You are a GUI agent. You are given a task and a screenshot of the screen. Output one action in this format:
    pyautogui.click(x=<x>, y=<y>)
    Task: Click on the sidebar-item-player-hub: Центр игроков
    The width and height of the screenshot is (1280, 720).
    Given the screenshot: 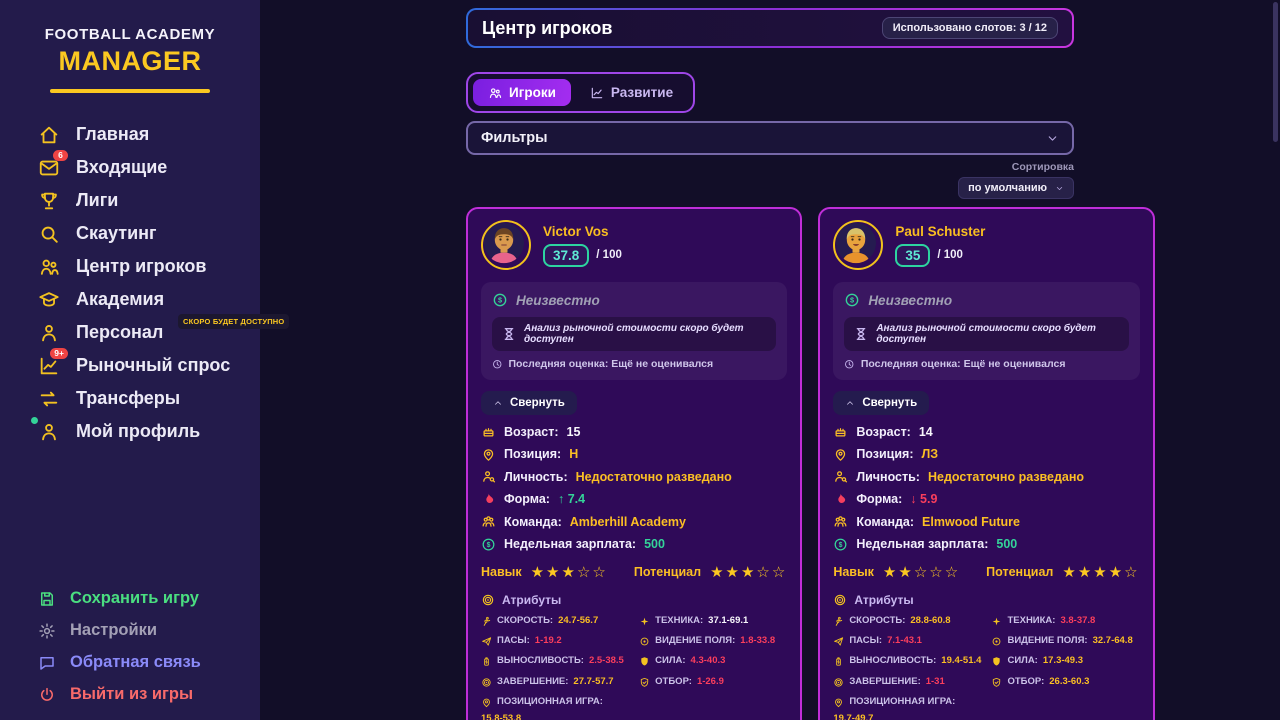 What is the action you would take?
    pyautogui.click(x=149, y=266)
    